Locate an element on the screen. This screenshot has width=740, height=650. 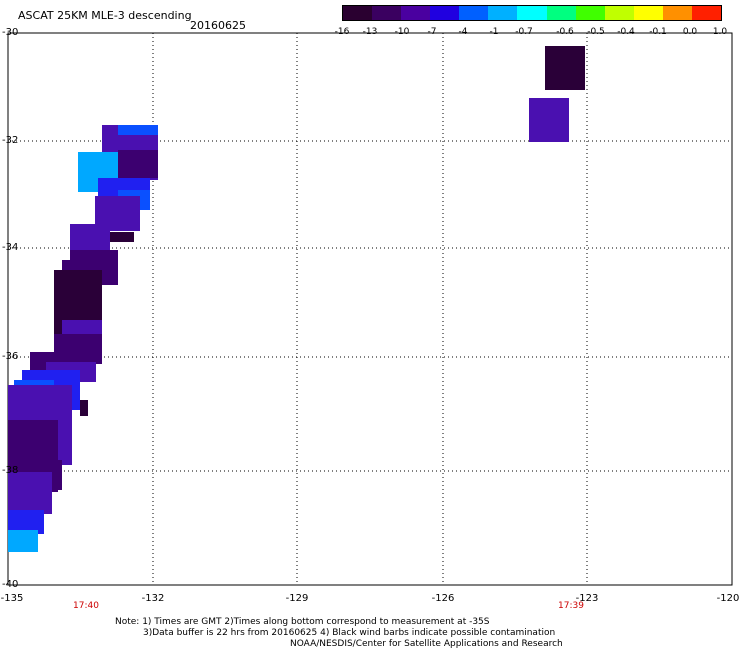
latitude-label: -32 is located at coordinates (10, 140).